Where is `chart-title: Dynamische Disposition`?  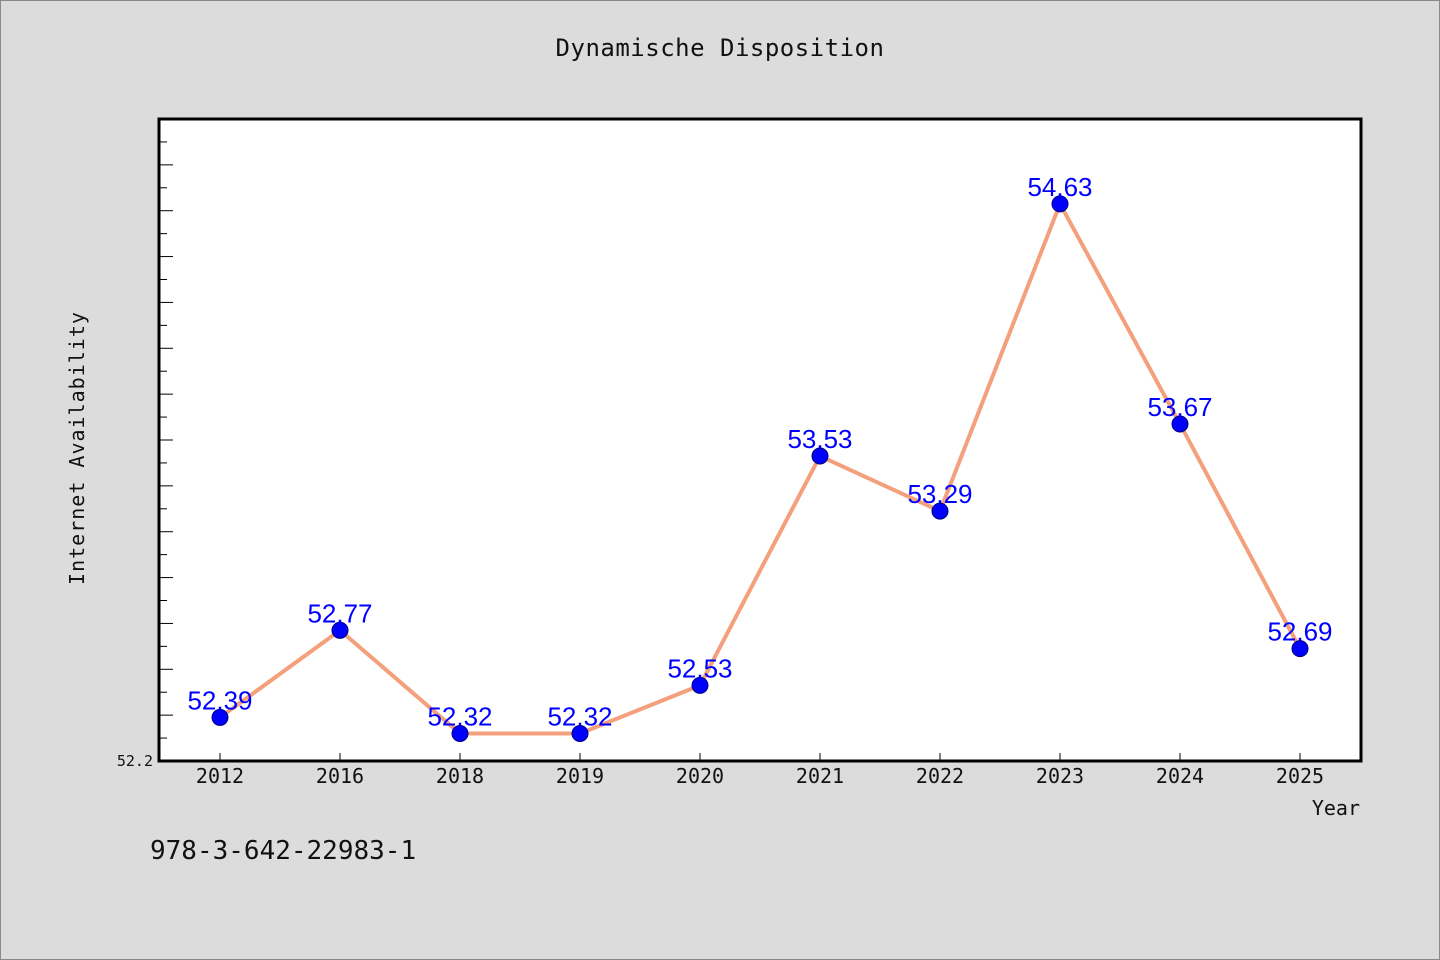
chart-title: Dynamische Disposition is located at coordinates (720, 48).